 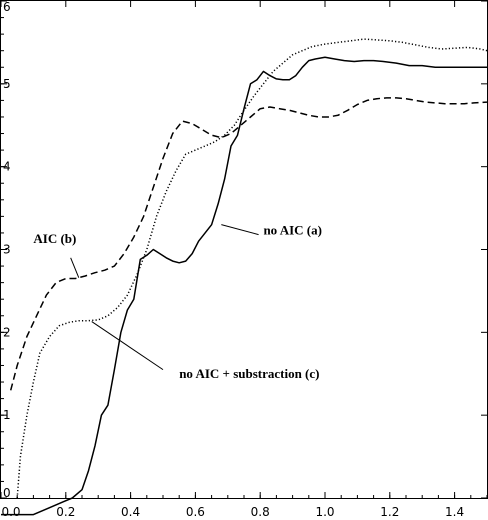 What do you see at coordinates (127, 346) in the screenshot?
I see `annotation-pointer-c` at bounding box center [127, 346].